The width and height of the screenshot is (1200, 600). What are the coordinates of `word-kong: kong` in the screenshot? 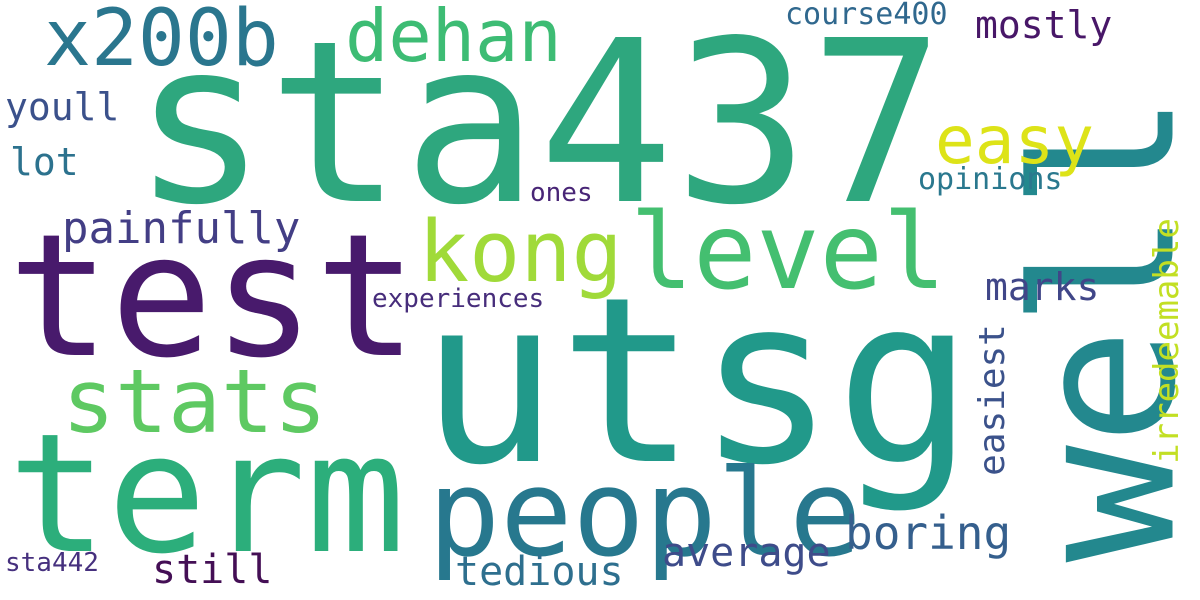 It's located at (520, 252).